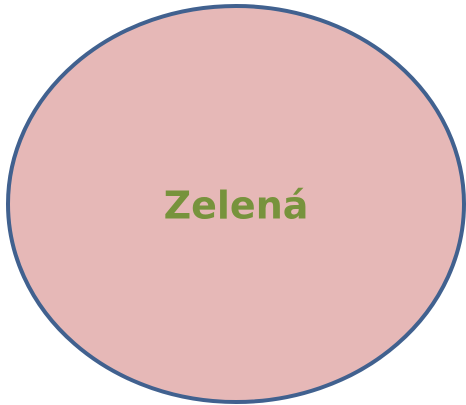 The width and height of the screenshot is (466, 405). I want to click on shape-label: Zelená, so click(236, 206).